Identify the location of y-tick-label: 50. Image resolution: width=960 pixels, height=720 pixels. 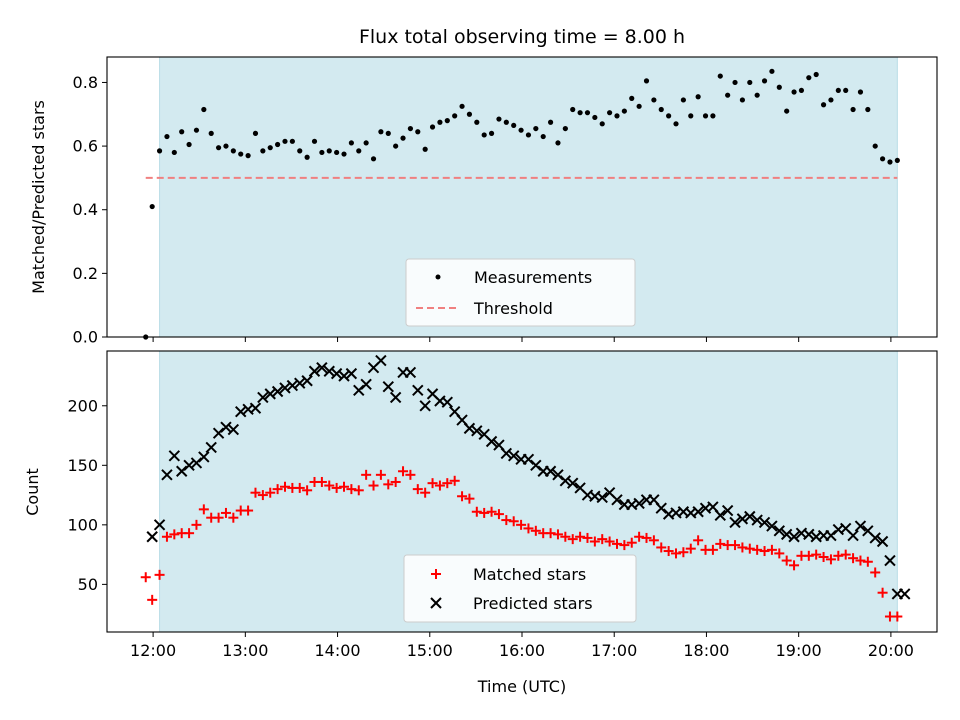
(88, 584).